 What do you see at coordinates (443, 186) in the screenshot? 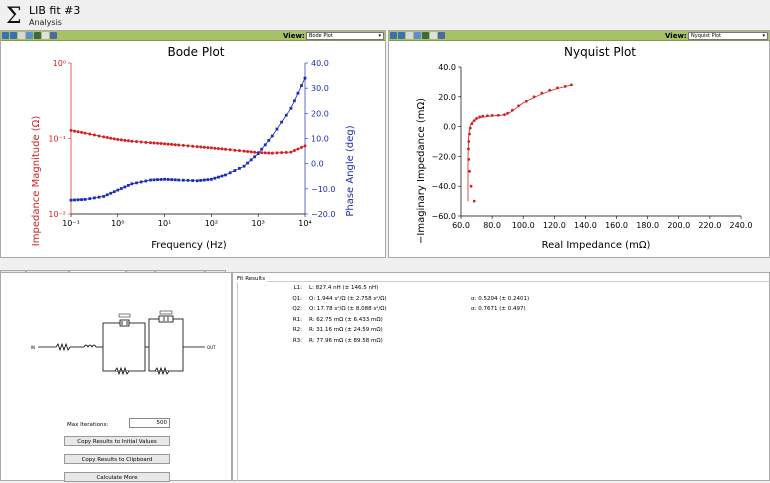
I see `y-tick-label: −40.0` at bounding box center [443, 186].